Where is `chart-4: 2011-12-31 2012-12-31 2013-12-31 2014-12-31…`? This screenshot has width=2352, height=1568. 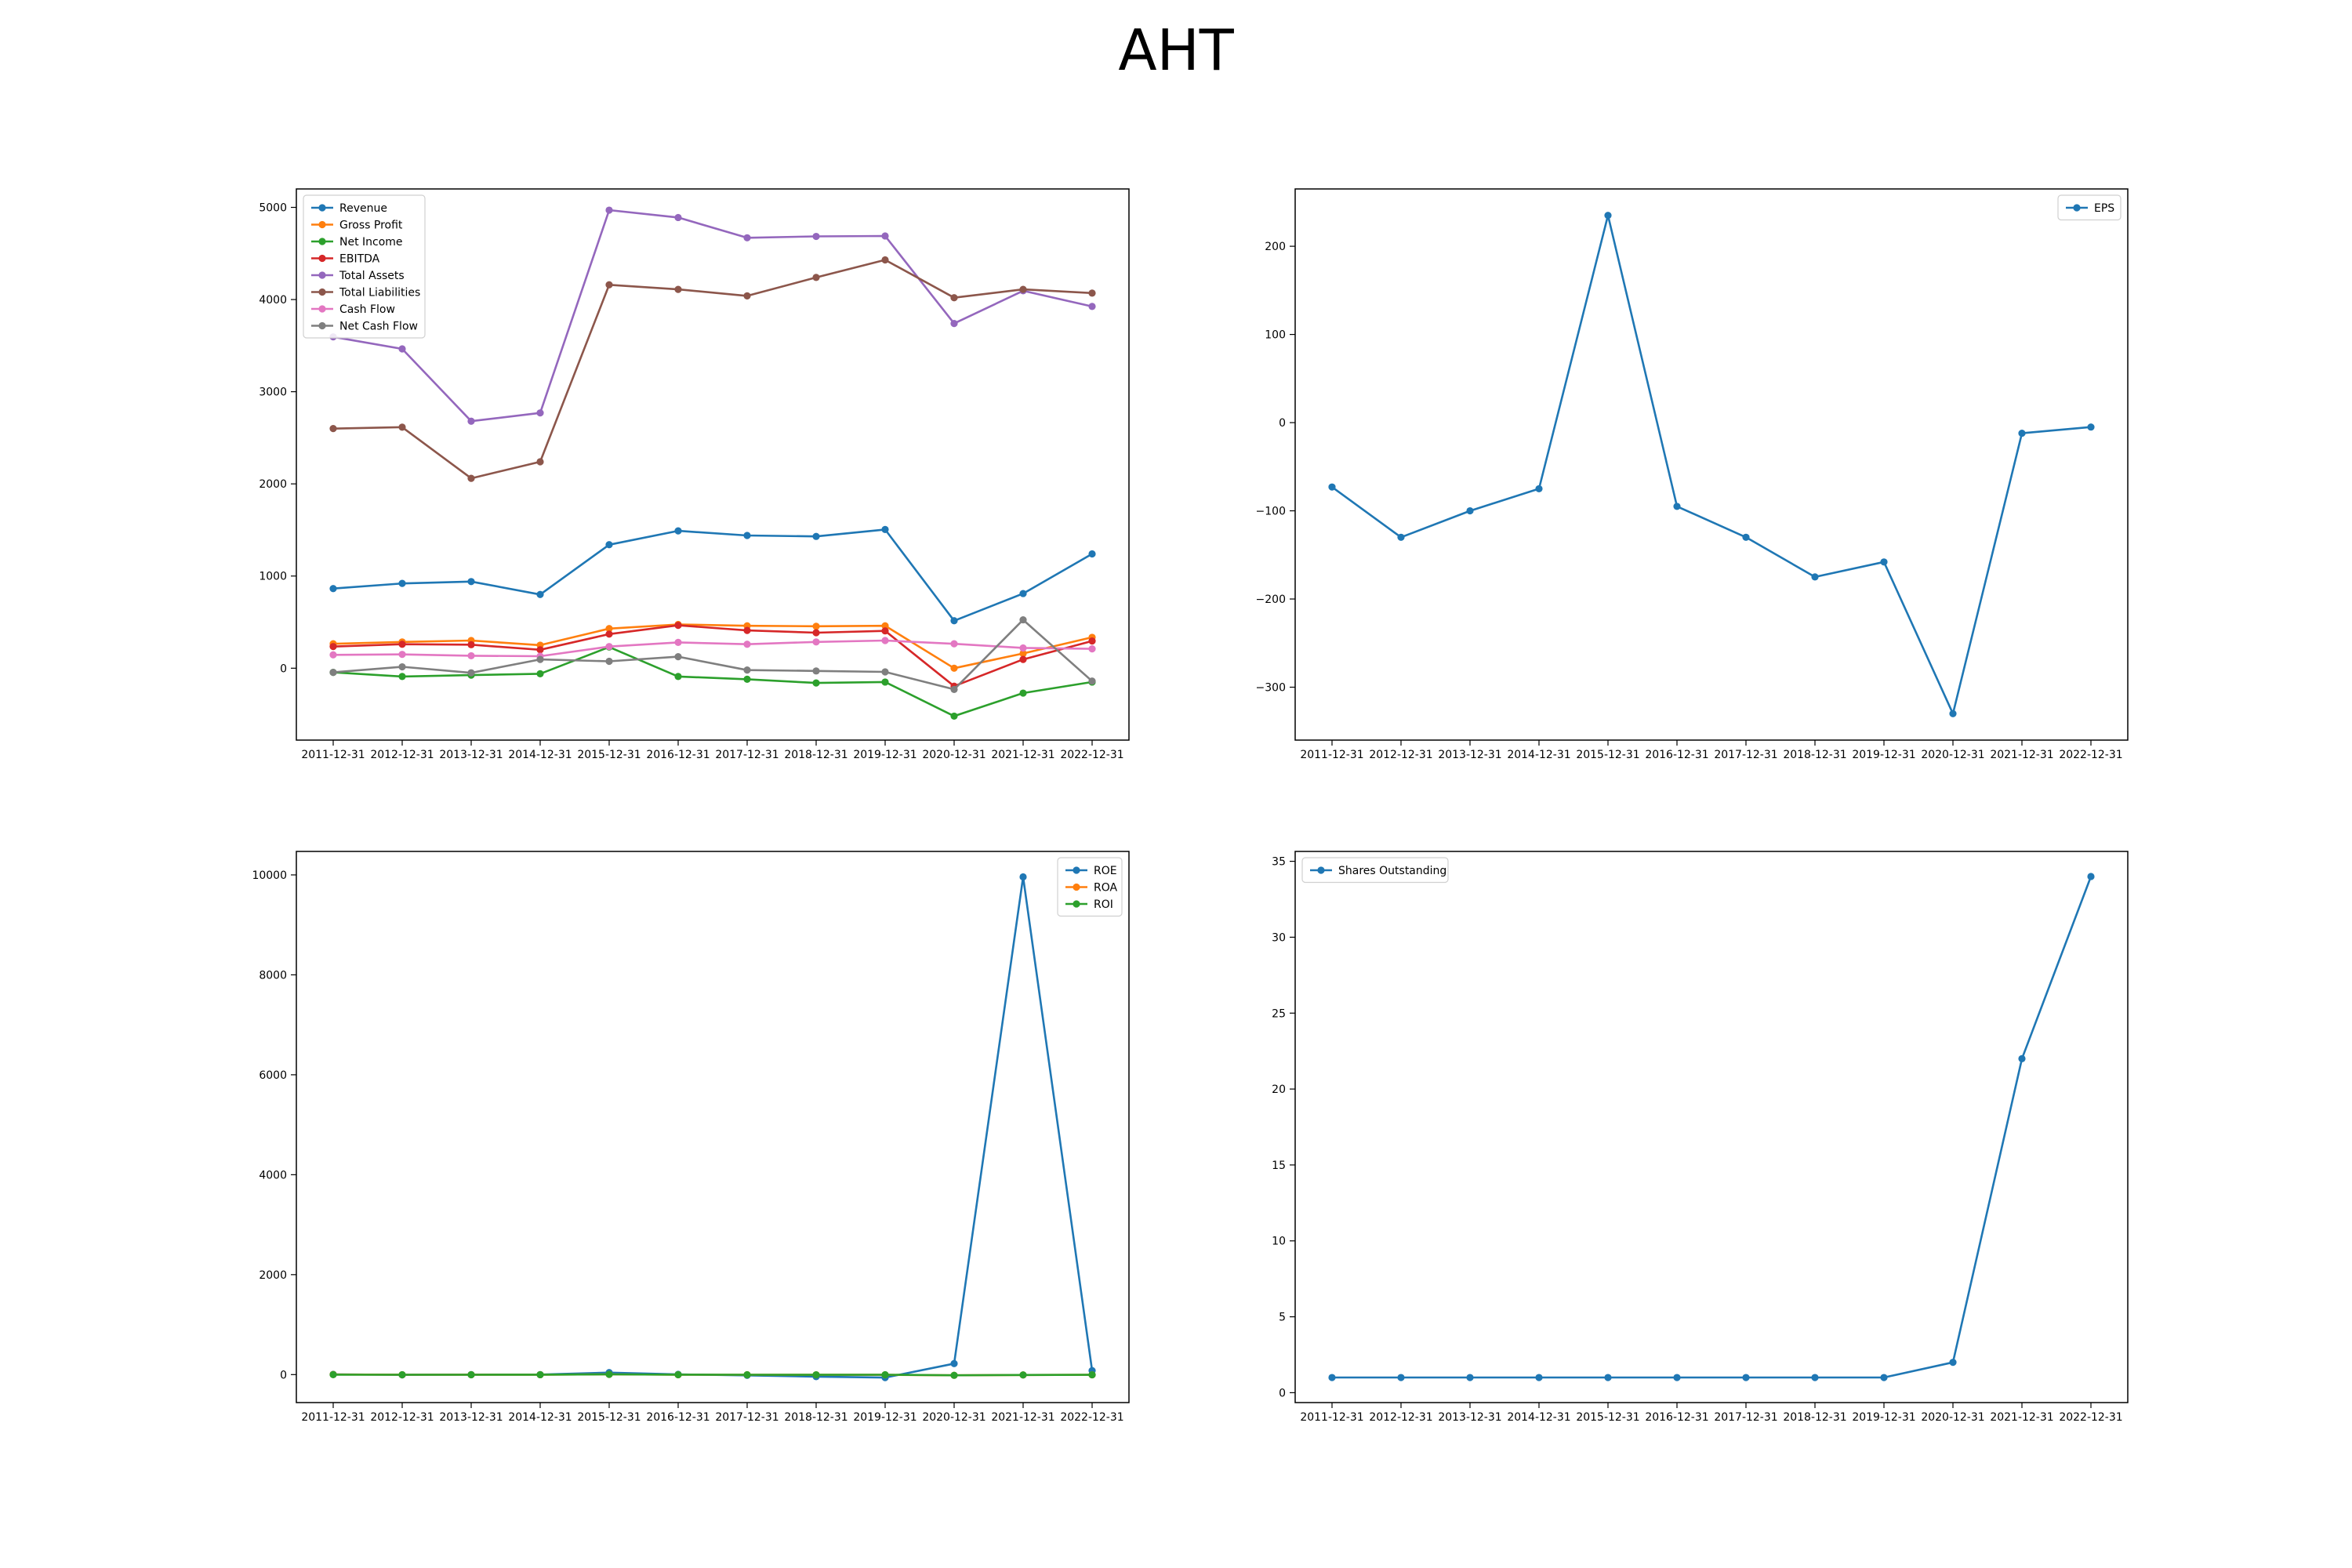 chart-4: 2011-12-31 2012-12-31 2013-12-31 2014-12-31… is located at coordinates (1700, 1137).